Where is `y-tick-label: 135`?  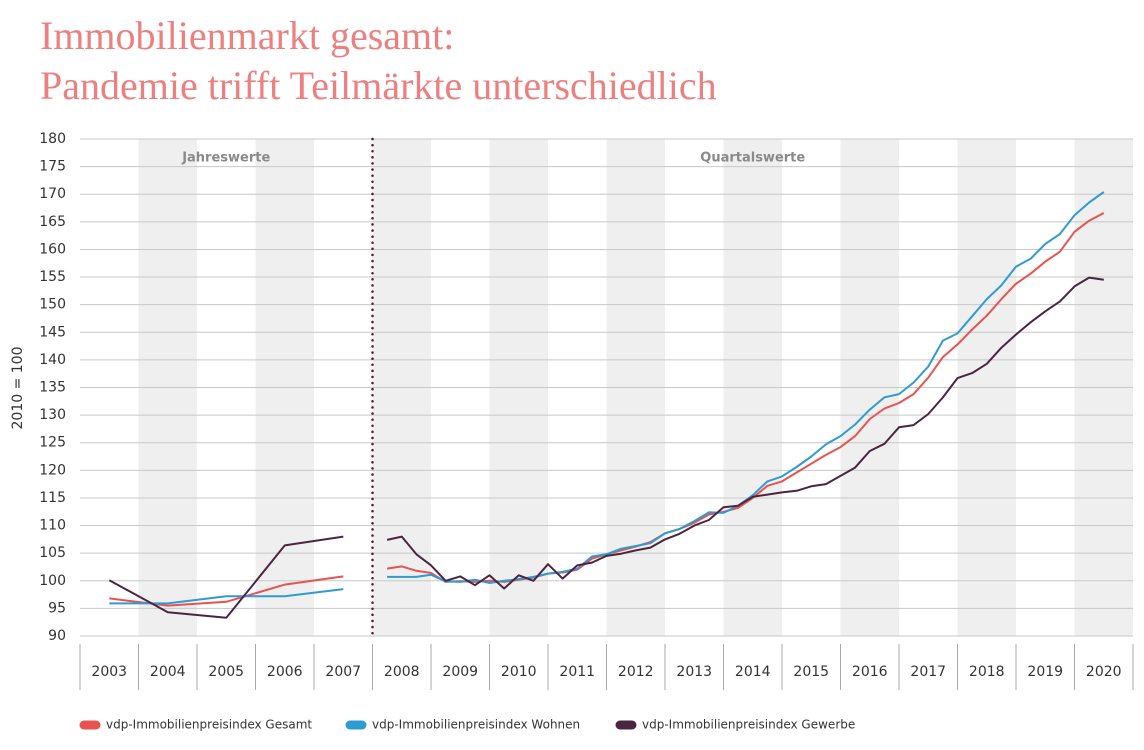
y-tick-label: 135 is located at coordinates (52, 388).